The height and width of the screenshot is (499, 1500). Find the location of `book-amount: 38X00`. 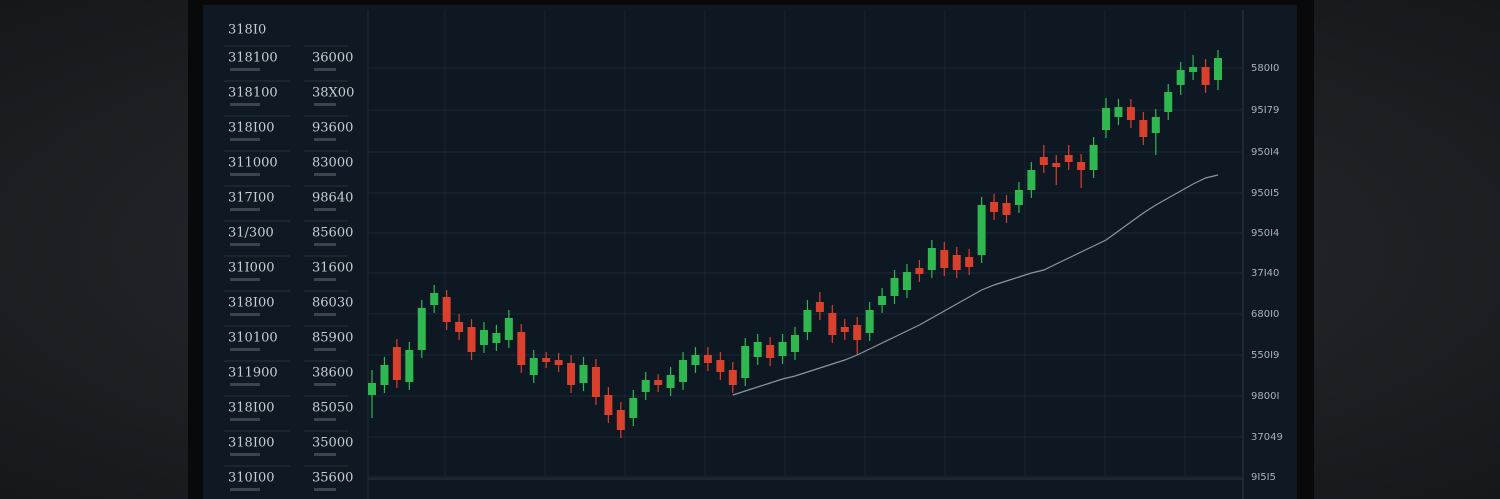

book-amount: 38X00 is located at coordinates (333, 93).